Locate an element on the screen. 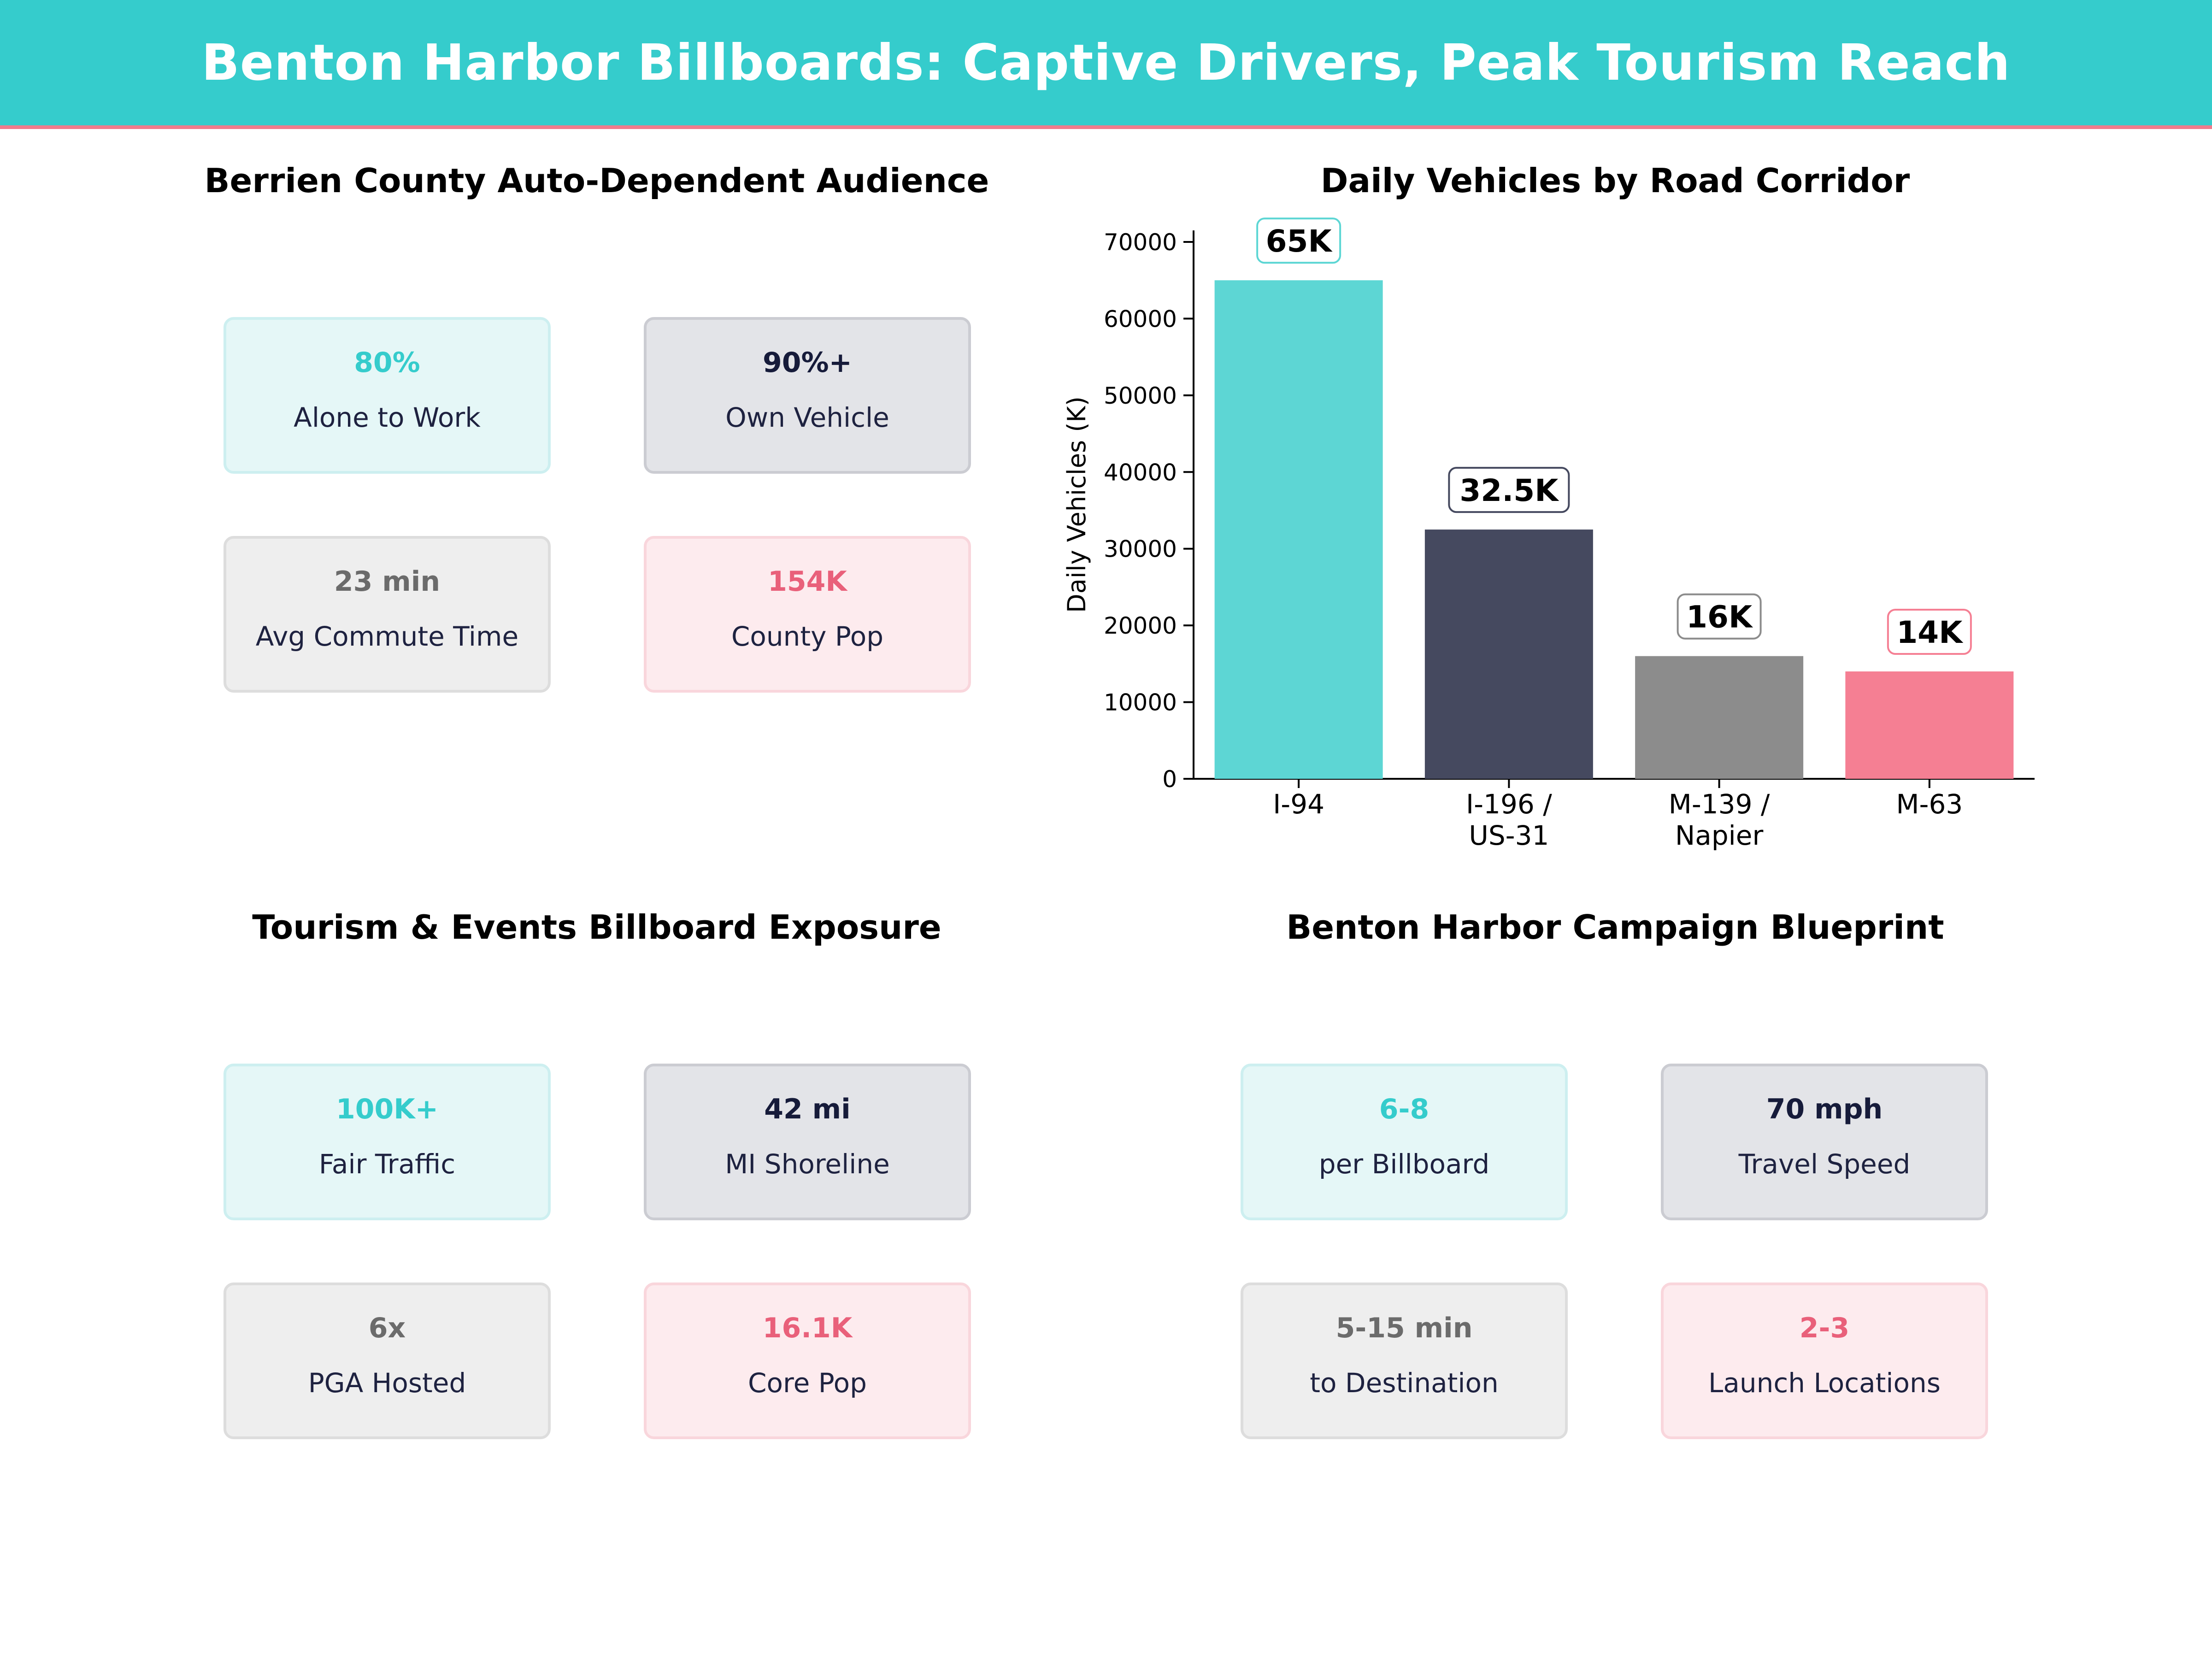 The width and height of the screenshot is (2212, 1659). stat-value: 2-3 is located at coordinates (1824, 1328).